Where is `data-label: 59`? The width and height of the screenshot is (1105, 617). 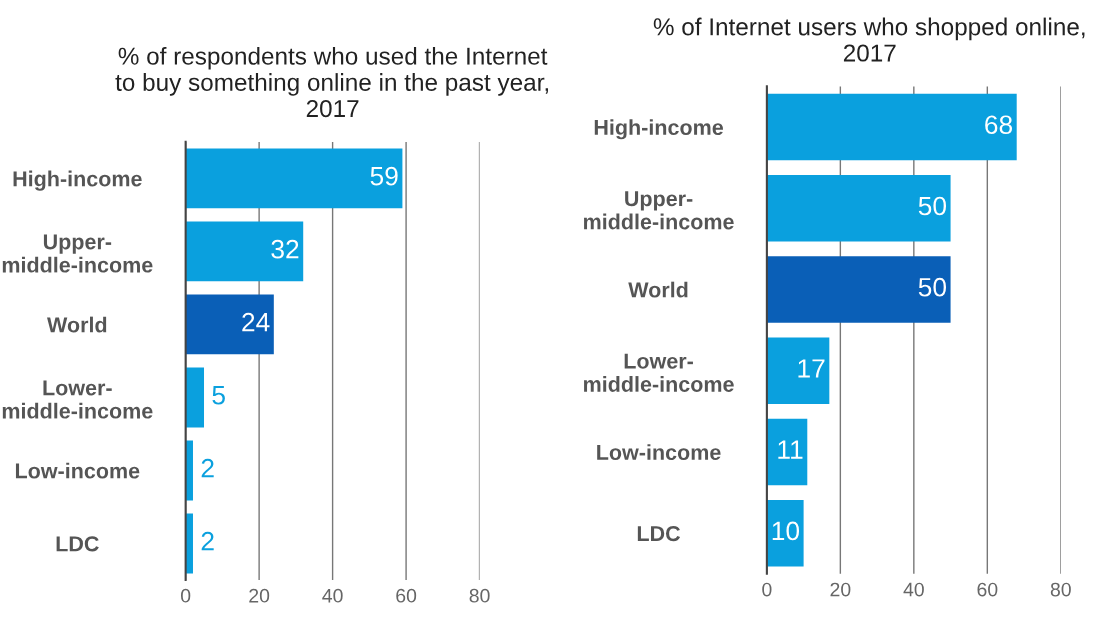
data-label: 59 is located at coordinates (384, 176).